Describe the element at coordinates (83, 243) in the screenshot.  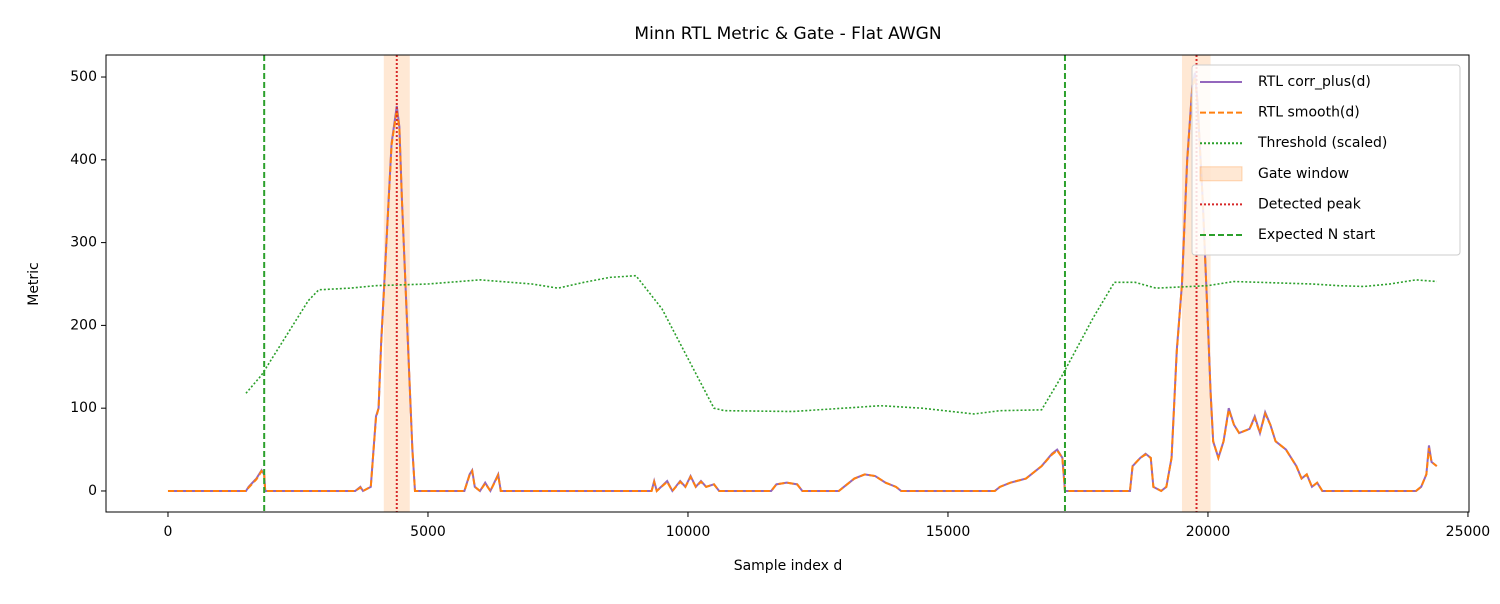
I see `y-tick-label: 300` at that location.